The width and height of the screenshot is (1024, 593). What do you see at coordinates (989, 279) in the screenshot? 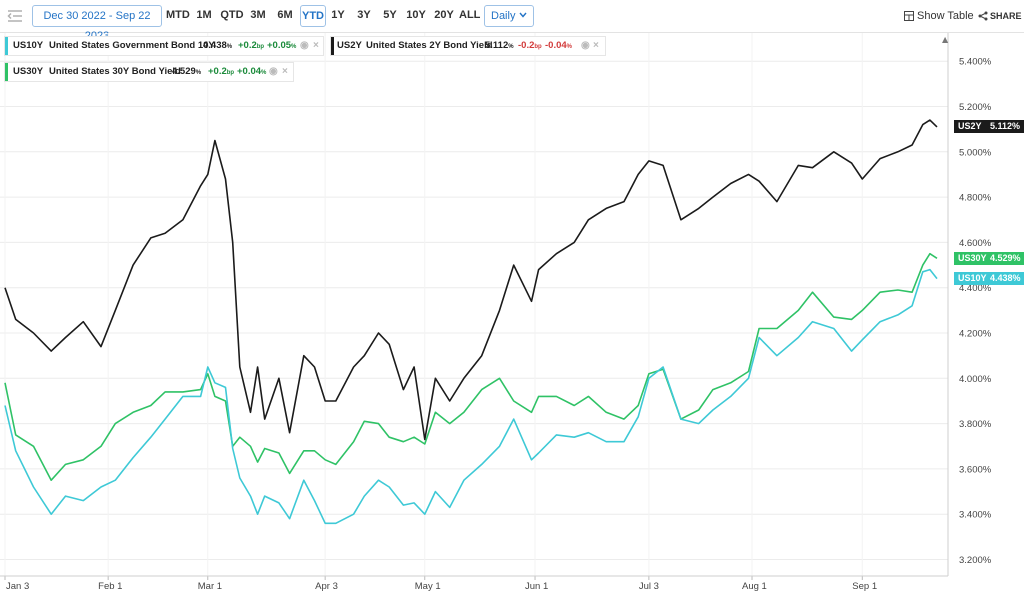
I see `end-label-us10y: US10Y 4.438%` at bounding box center [989, 279].